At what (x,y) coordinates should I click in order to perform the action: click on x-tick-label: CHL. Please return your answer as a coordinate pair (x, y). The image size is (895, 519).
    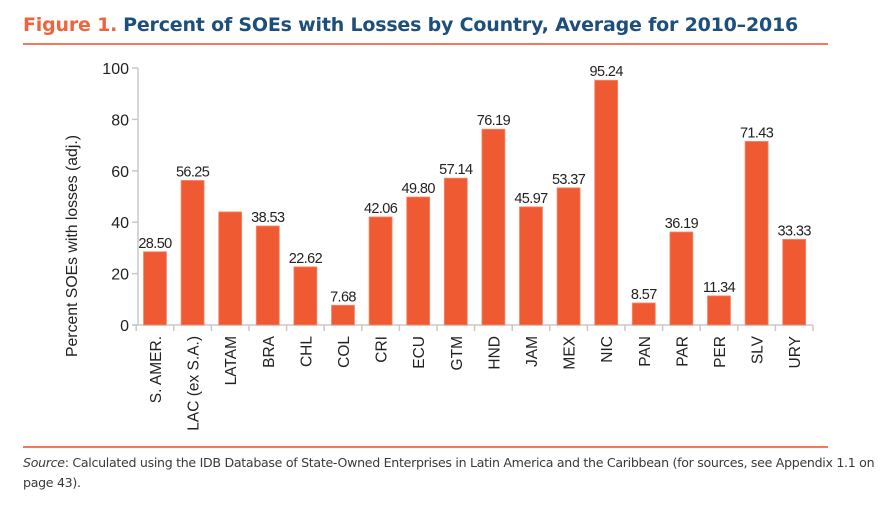
    Looking at the image, I should click on (306, 351).